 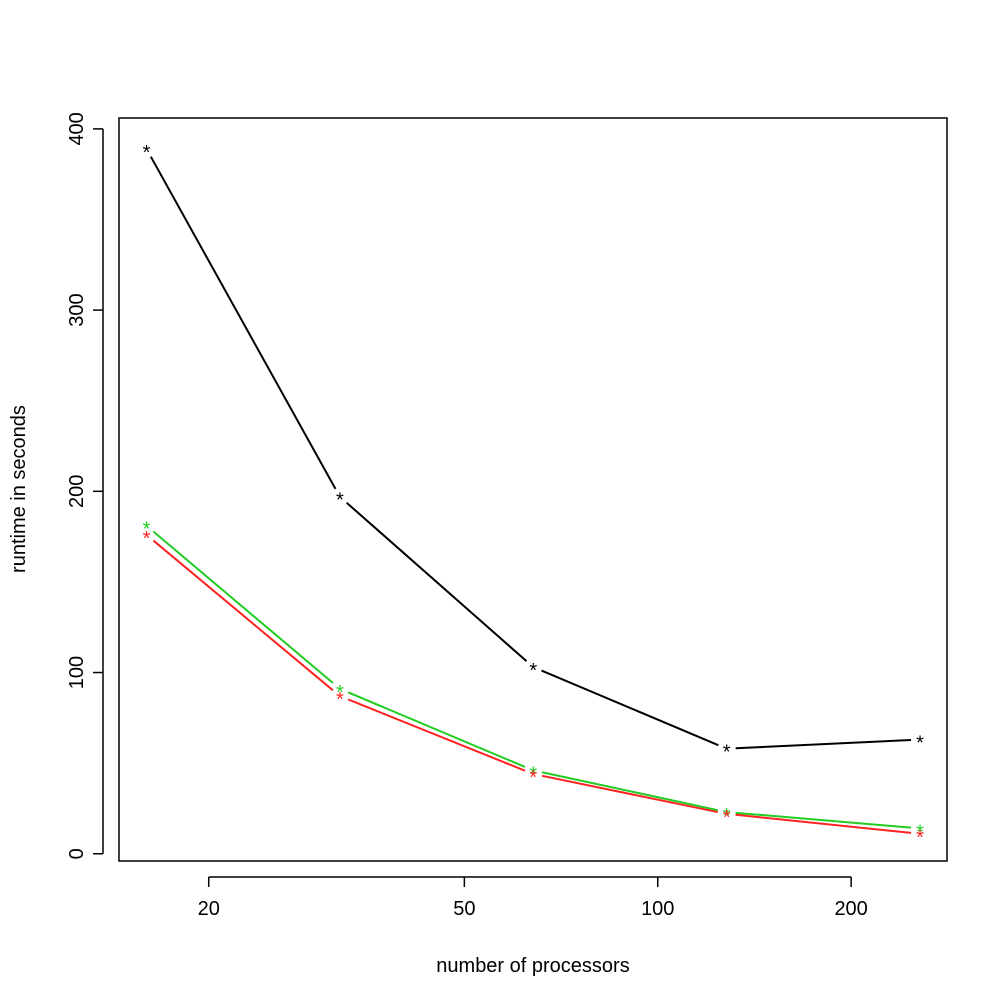 What do you see at coordinates (77, 309) in the screenshot?
I see `y-tick-label: 300` at bounding box center [77, 309].